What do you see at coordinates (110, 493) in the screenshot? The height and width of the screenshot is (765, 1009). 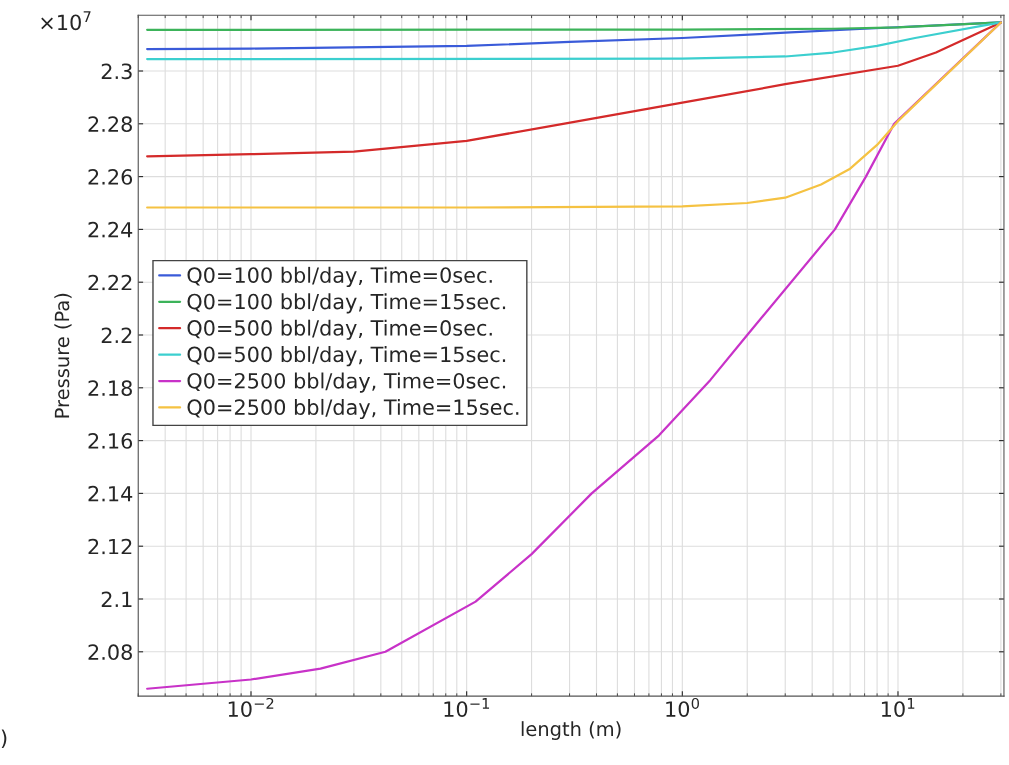 I see `y-tick-label: 2.14` at bounding box center [110, 493].